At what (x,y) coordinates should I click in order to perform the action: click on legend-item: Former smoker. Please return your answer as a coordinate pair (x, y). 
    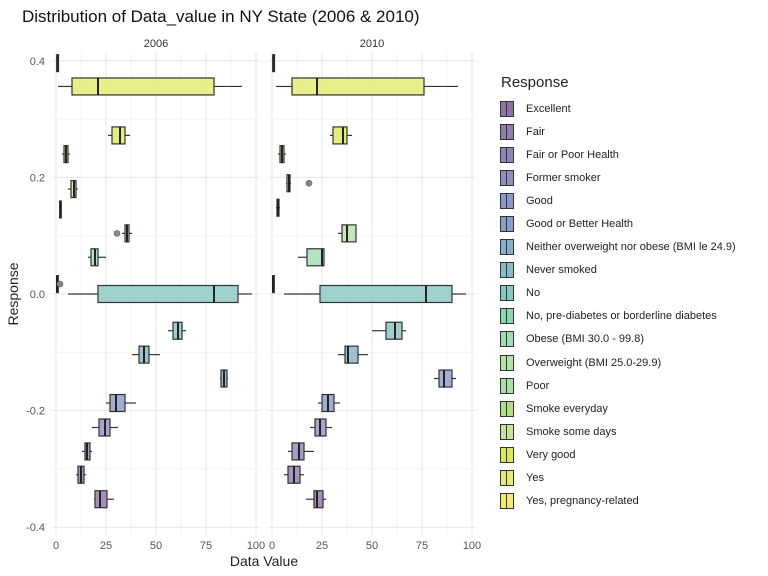
    Looking at the image, I should click on (618, 177).